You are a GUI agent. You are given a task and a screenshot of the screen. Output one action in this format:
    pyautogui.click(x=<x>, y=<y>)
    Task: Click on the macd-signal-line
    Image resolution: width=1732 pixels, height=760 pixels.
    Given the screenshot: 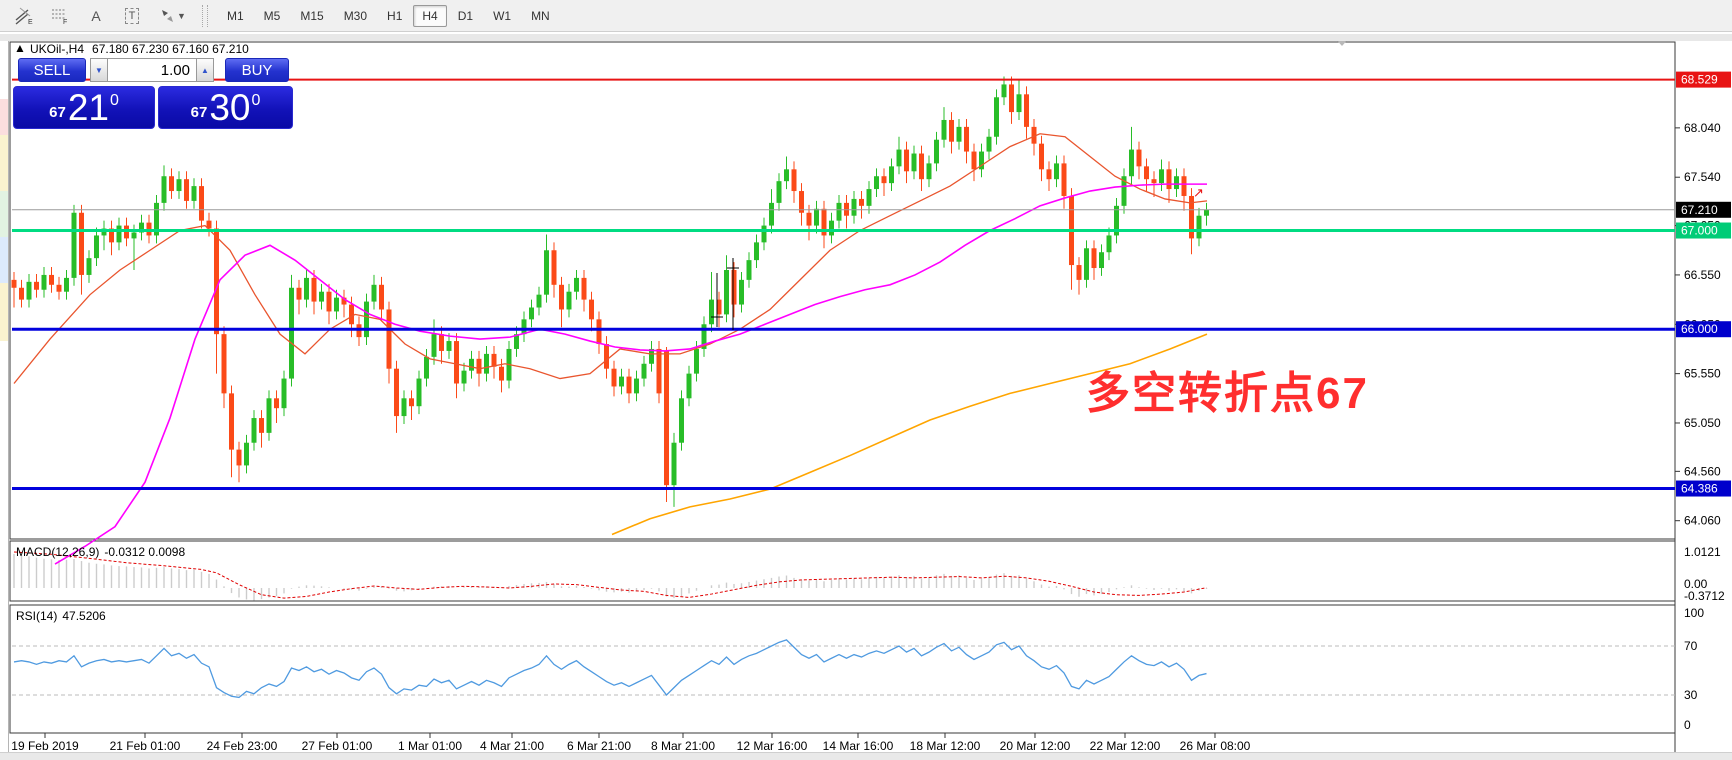 What is the action you would take?
    pyautogui.click(x=610, y=575)
    